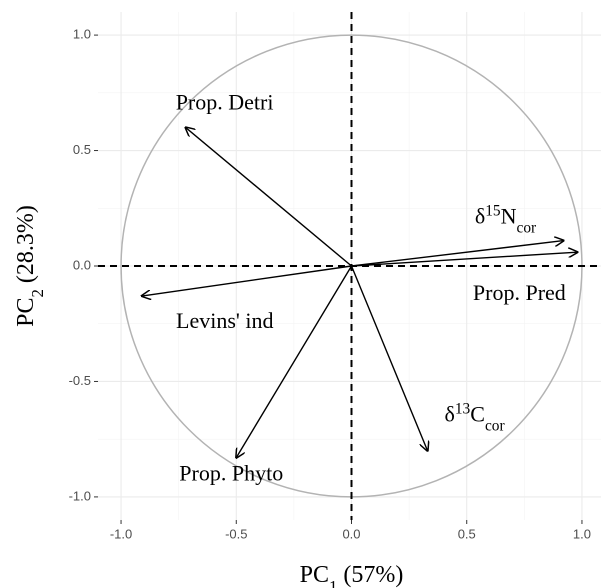 The width and height of the screenshot is (601, 588). What do you see at coordinates (26, 247) in the screenshot?
I see `label-part: (28.3%)` at bounding box center [26, 247].